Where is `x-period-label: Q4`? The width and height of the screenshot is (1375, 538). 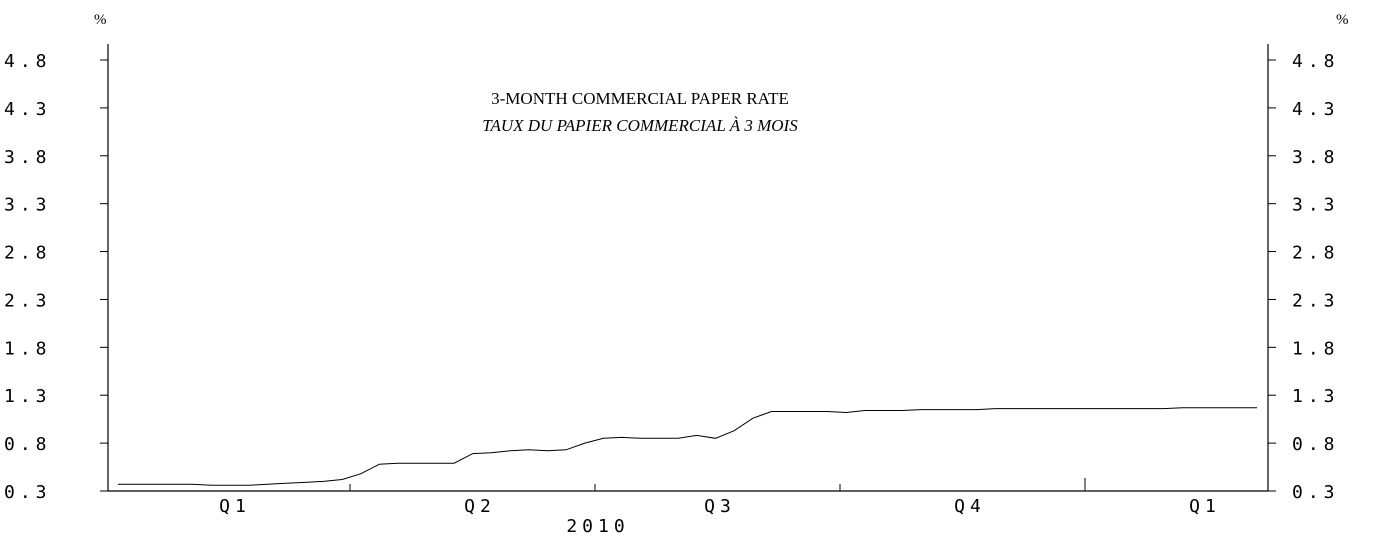
x-period-label: Q4 is located at coordinates (970, 506).